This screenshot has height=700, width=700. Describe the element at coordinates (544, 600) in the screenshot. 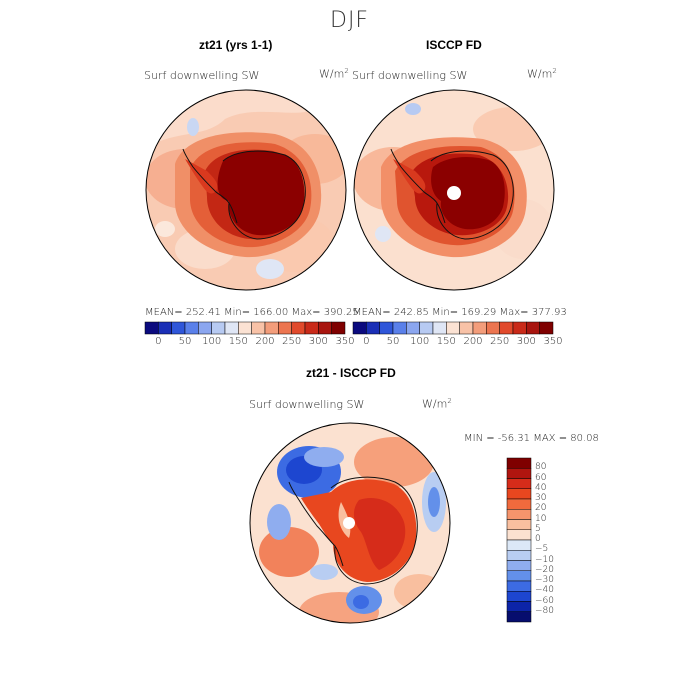

I see `diff-colorbar-label: −60` at that location.